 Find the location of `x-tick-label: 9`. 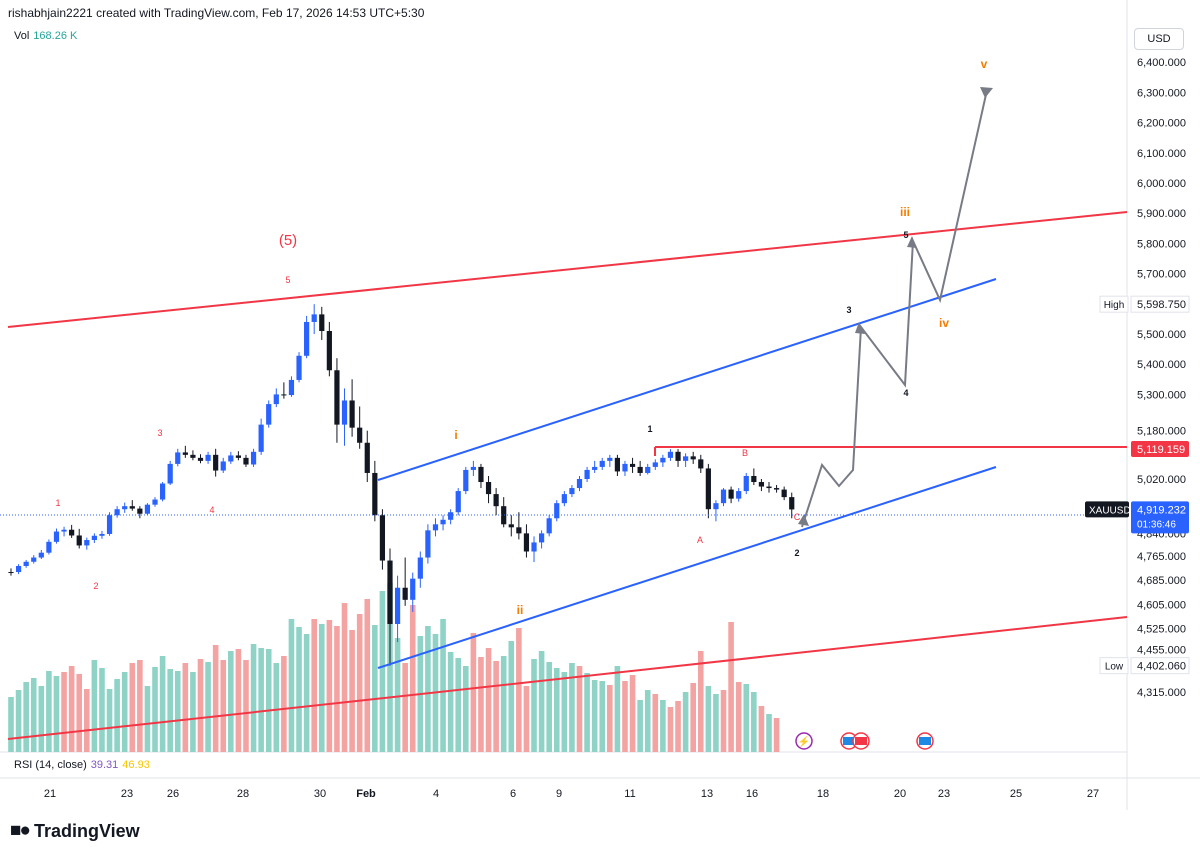

x-tick-label: 9 is located at coordinates (559, 794).